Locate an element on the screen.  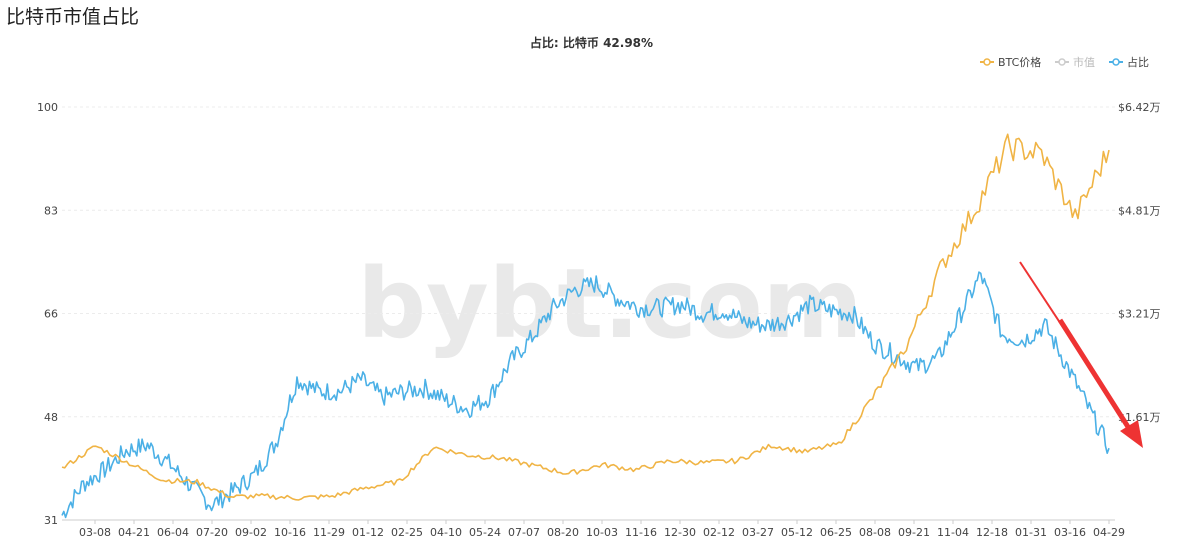
trend-arrow-body is located at coordinates (1095, 375).